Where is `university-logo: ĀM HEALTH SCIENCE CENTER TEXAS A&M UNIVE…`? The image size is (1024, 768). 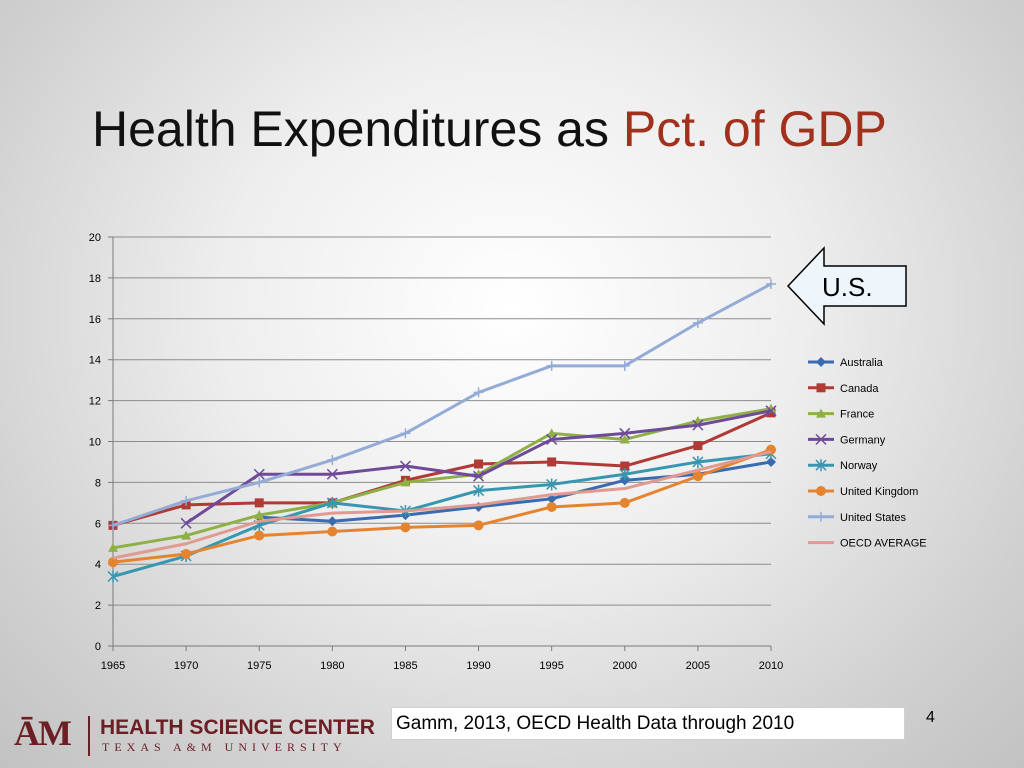
university-logo: ĀM HEALTH SCIENCE CENTER TEXAS A&M UNIVE… is located at coordinates (194, 736).